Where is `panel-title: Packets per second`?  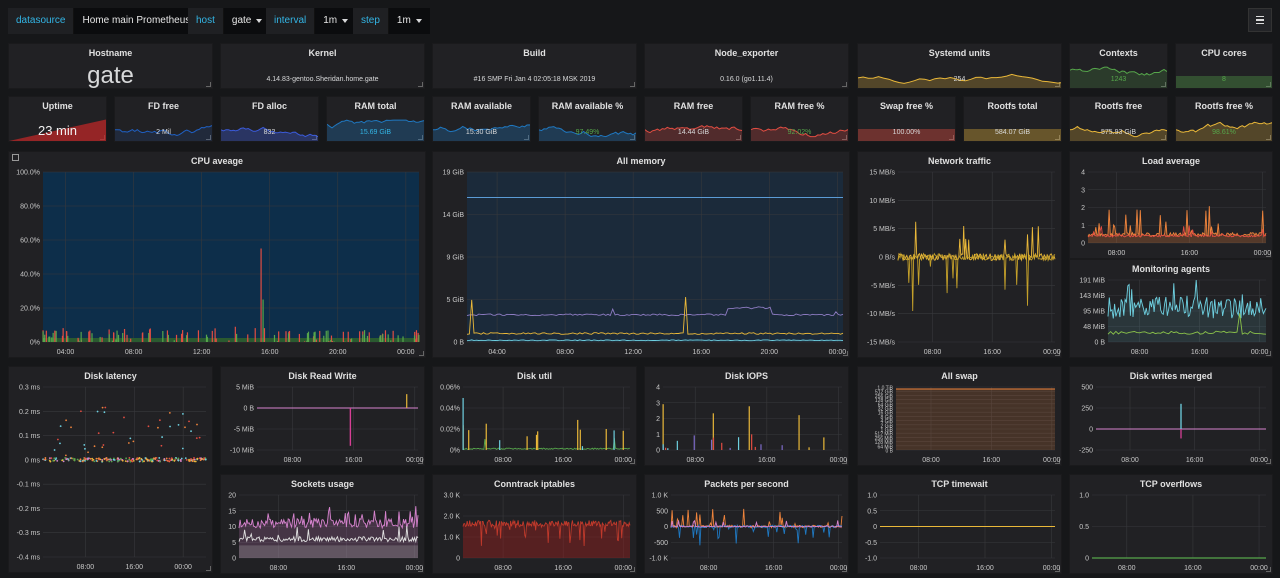 panel-title: Packets per second is located at coordinates (746, 484).